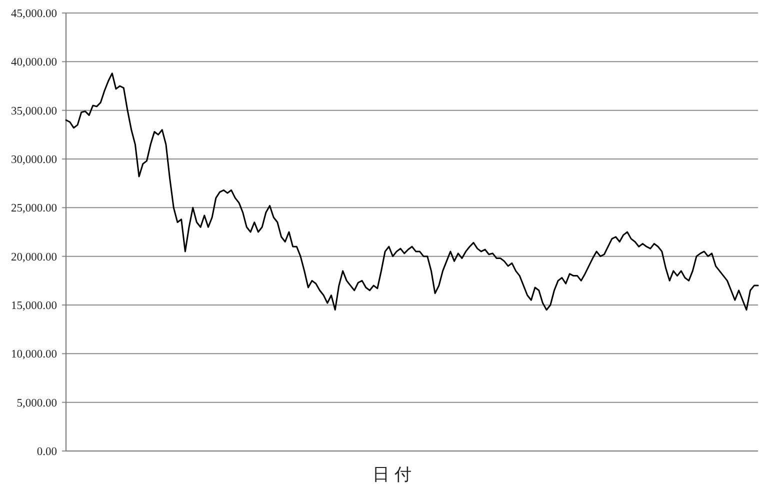 The width and height of the screenshot is (759, 490). Describe the element at coordinates (34, 208) in the screenshot. I see `y-tick-label: 25,000.00` at that location.